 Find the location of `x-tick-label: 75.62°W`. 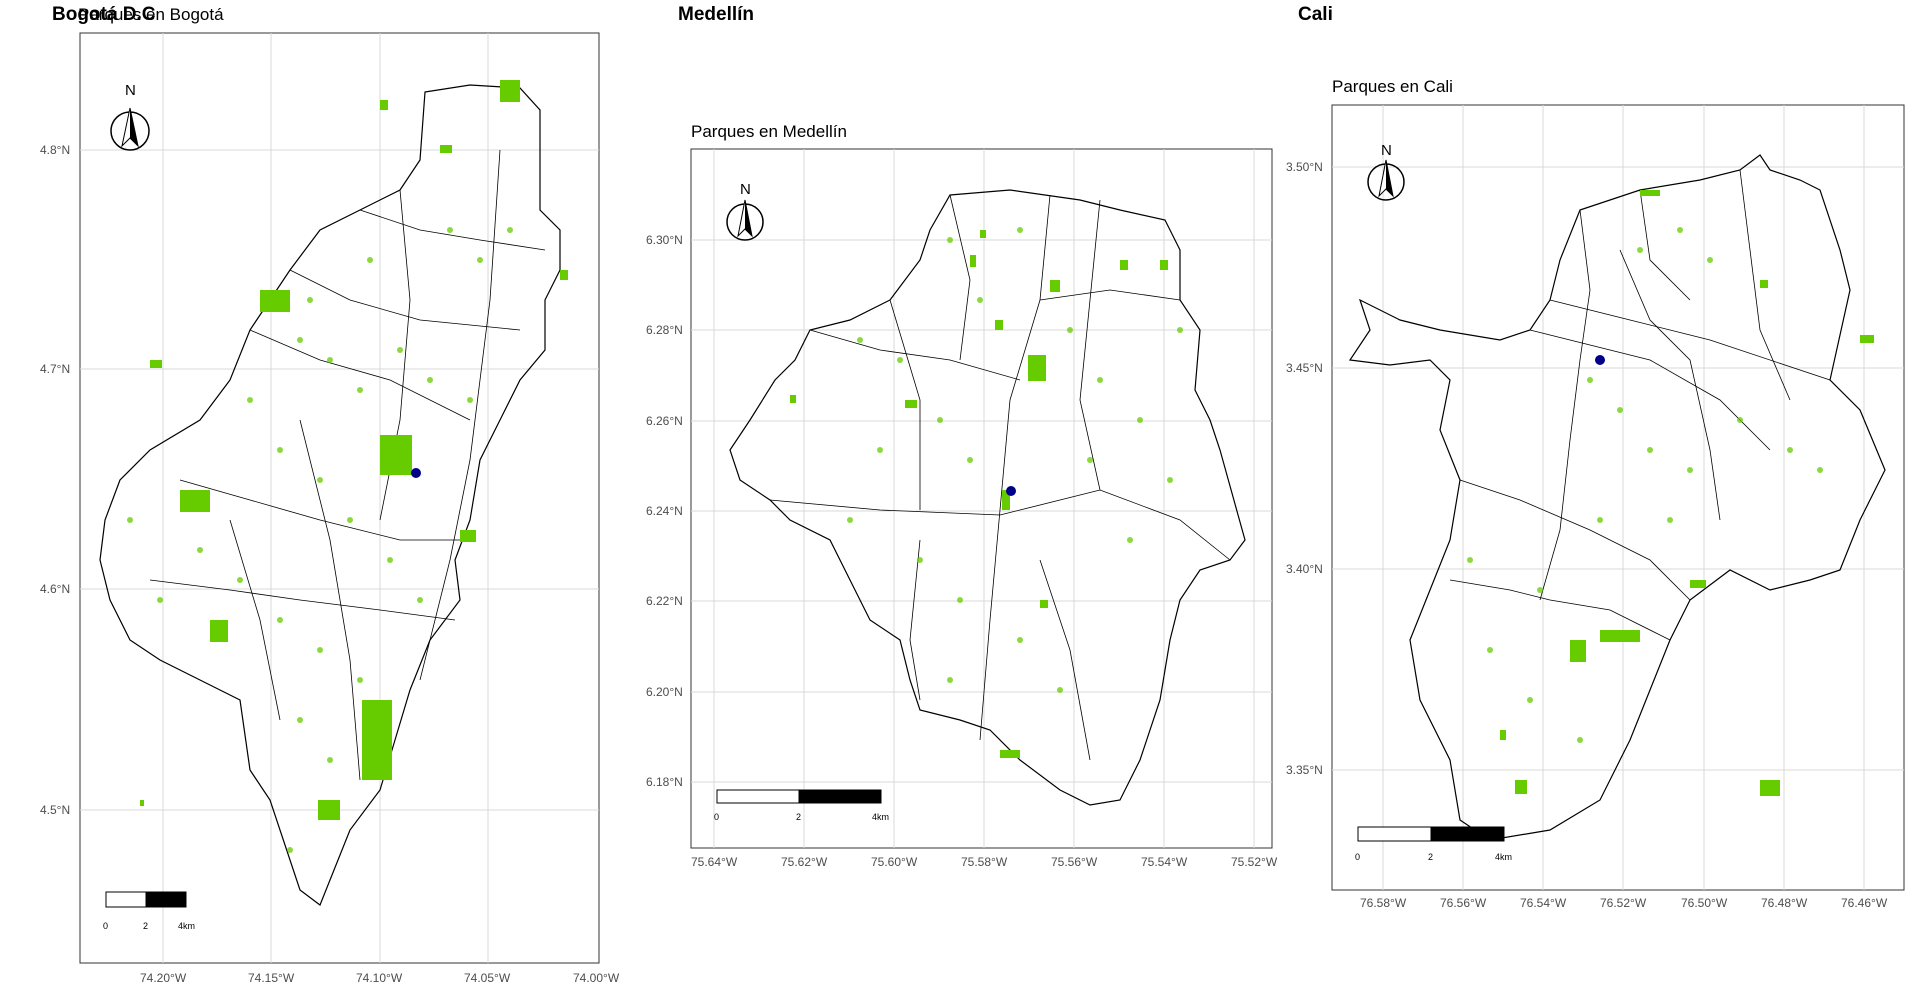

x-tick-label: 75.62°W is located at coordinates (804, 862).